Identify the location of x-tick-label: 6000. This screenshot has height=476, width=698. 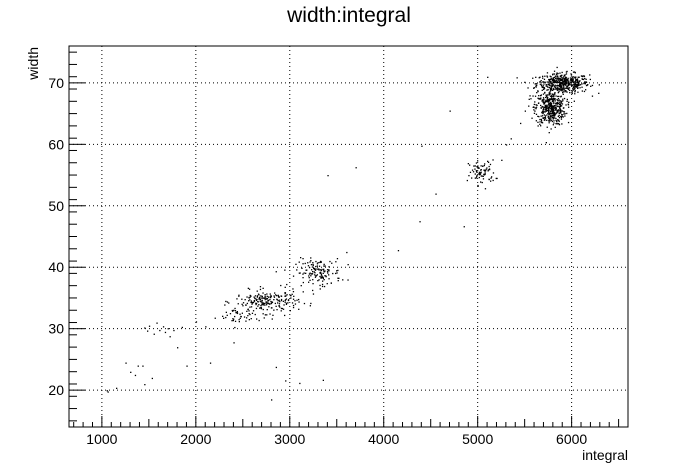
(571, 439).